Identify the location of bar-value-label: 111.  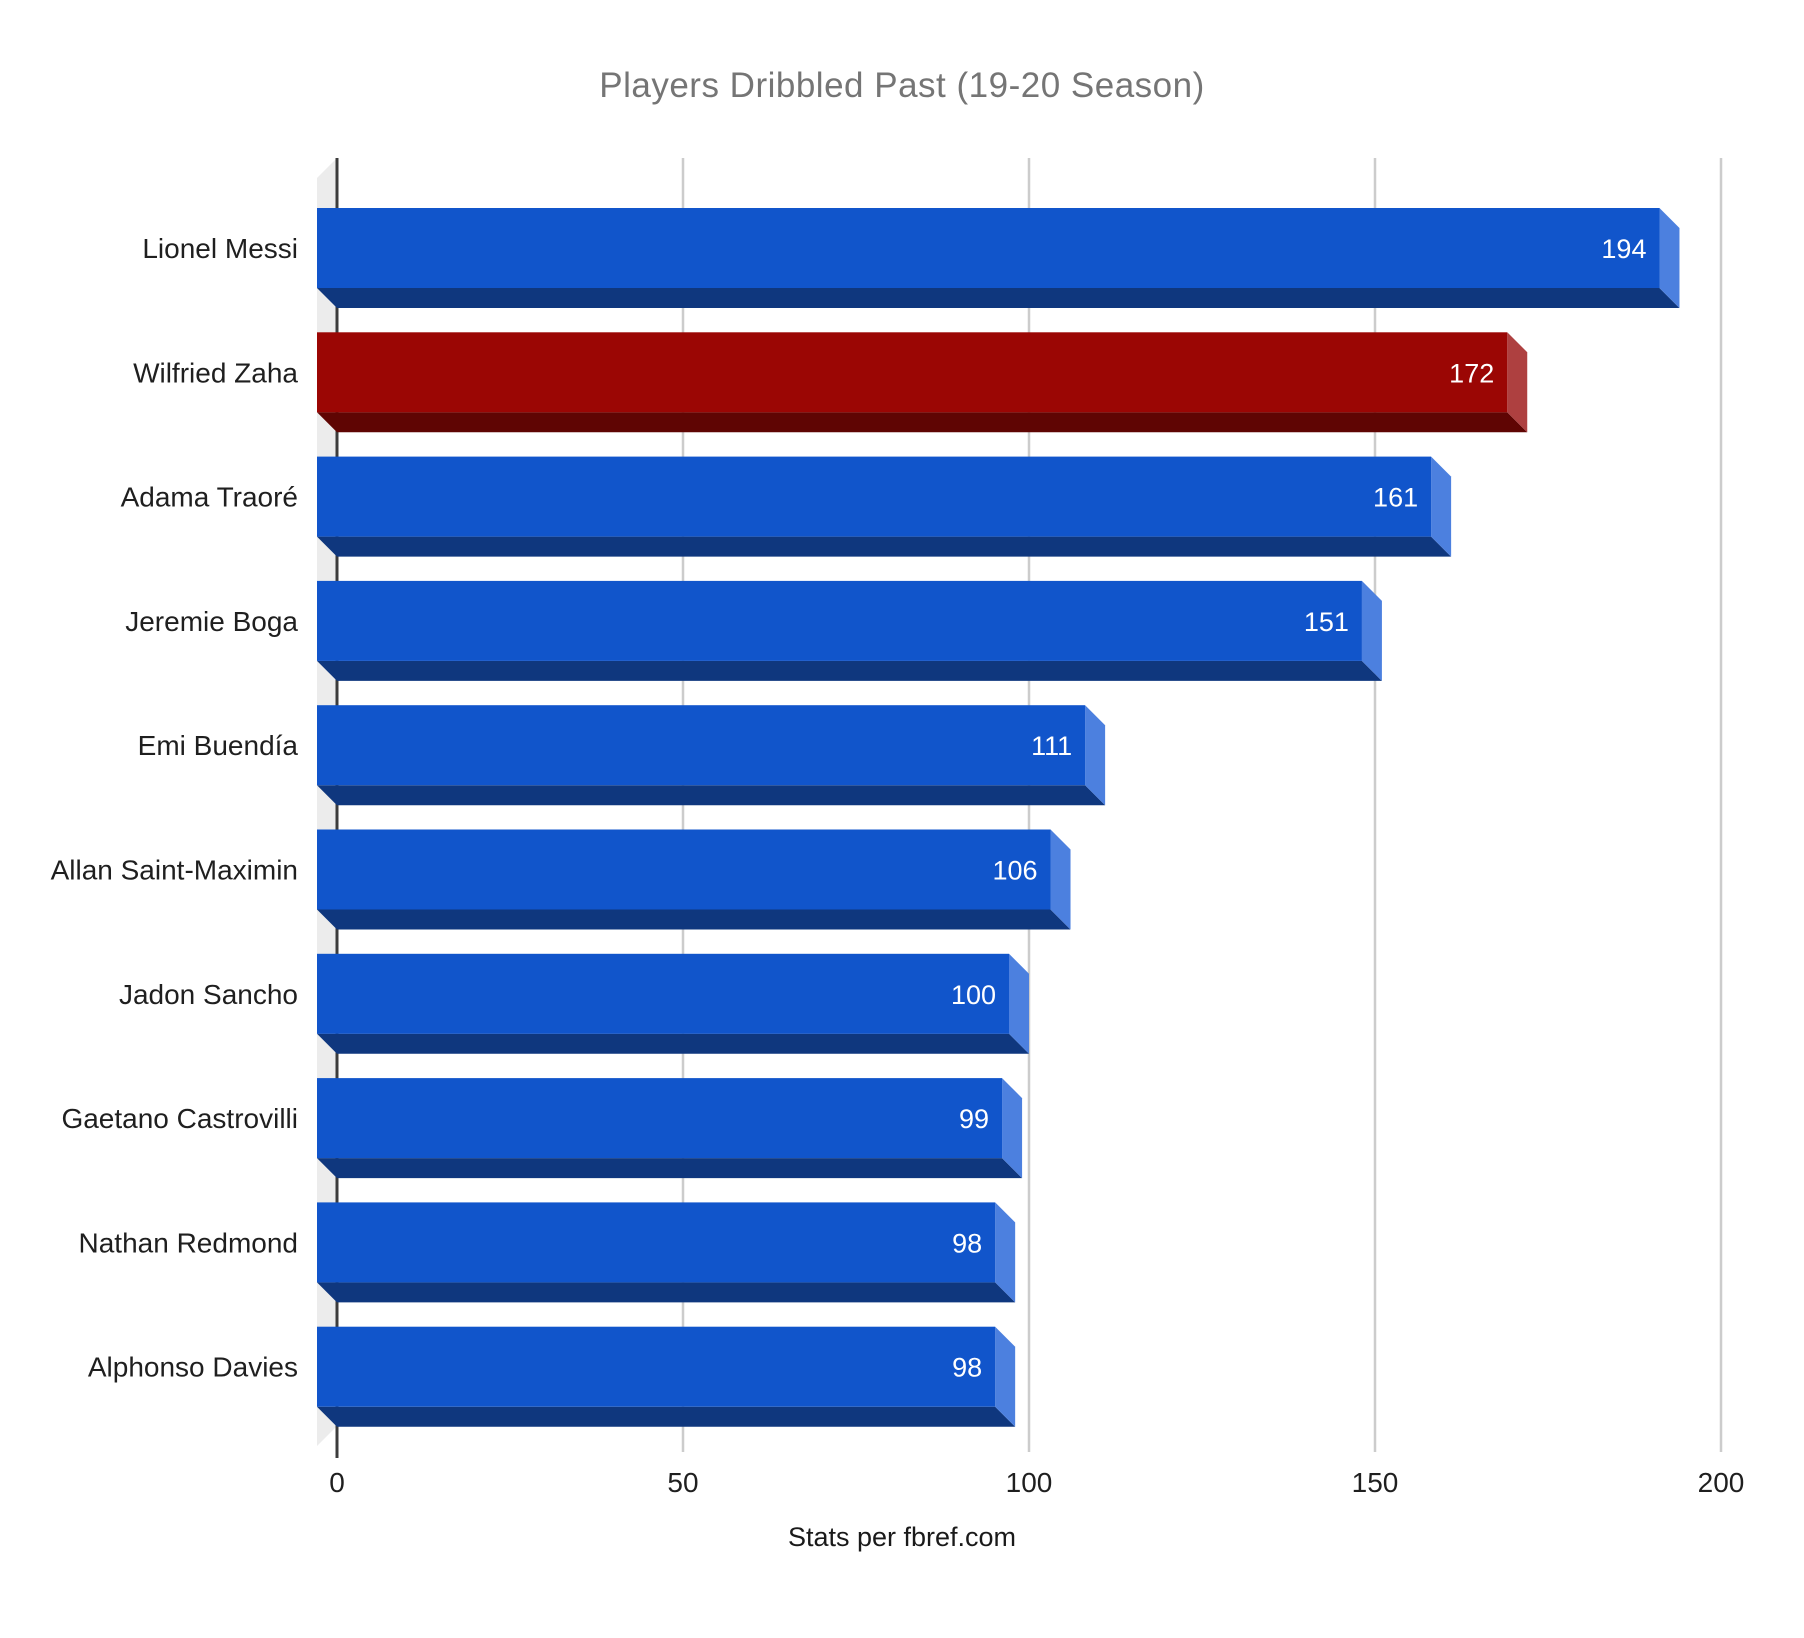
(1051, 746).